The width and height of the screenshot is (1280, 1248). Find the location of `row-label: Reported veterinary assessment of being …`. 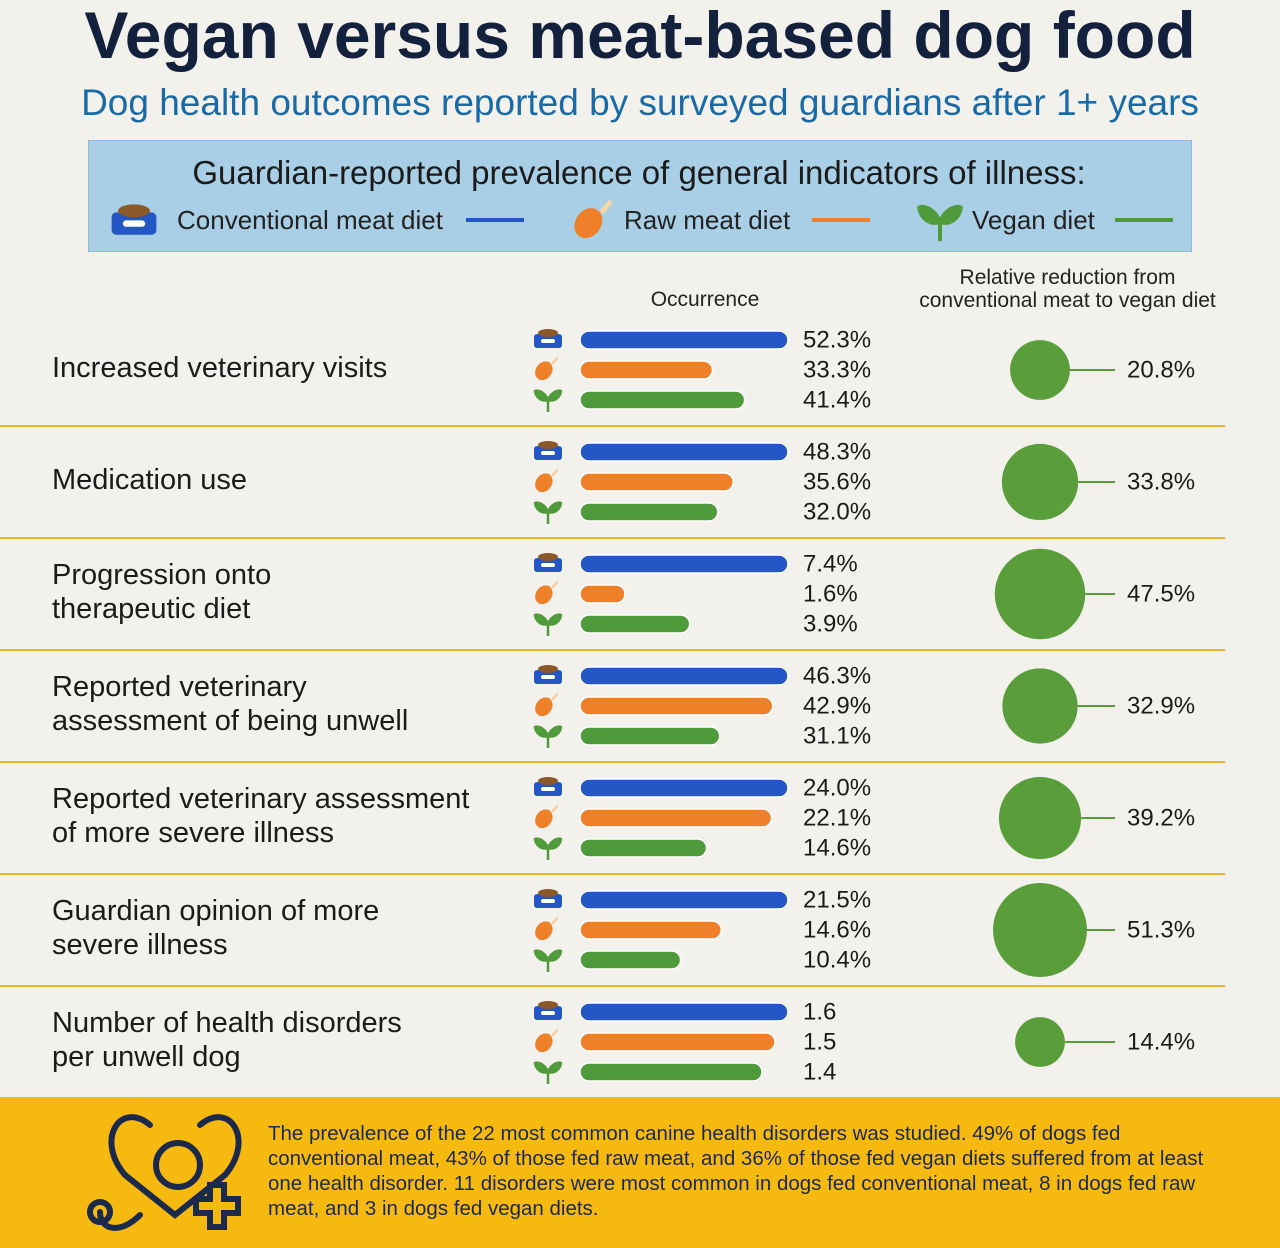

row-label: Reported veterinary assessment of being … is located at coordinates (230, 704).